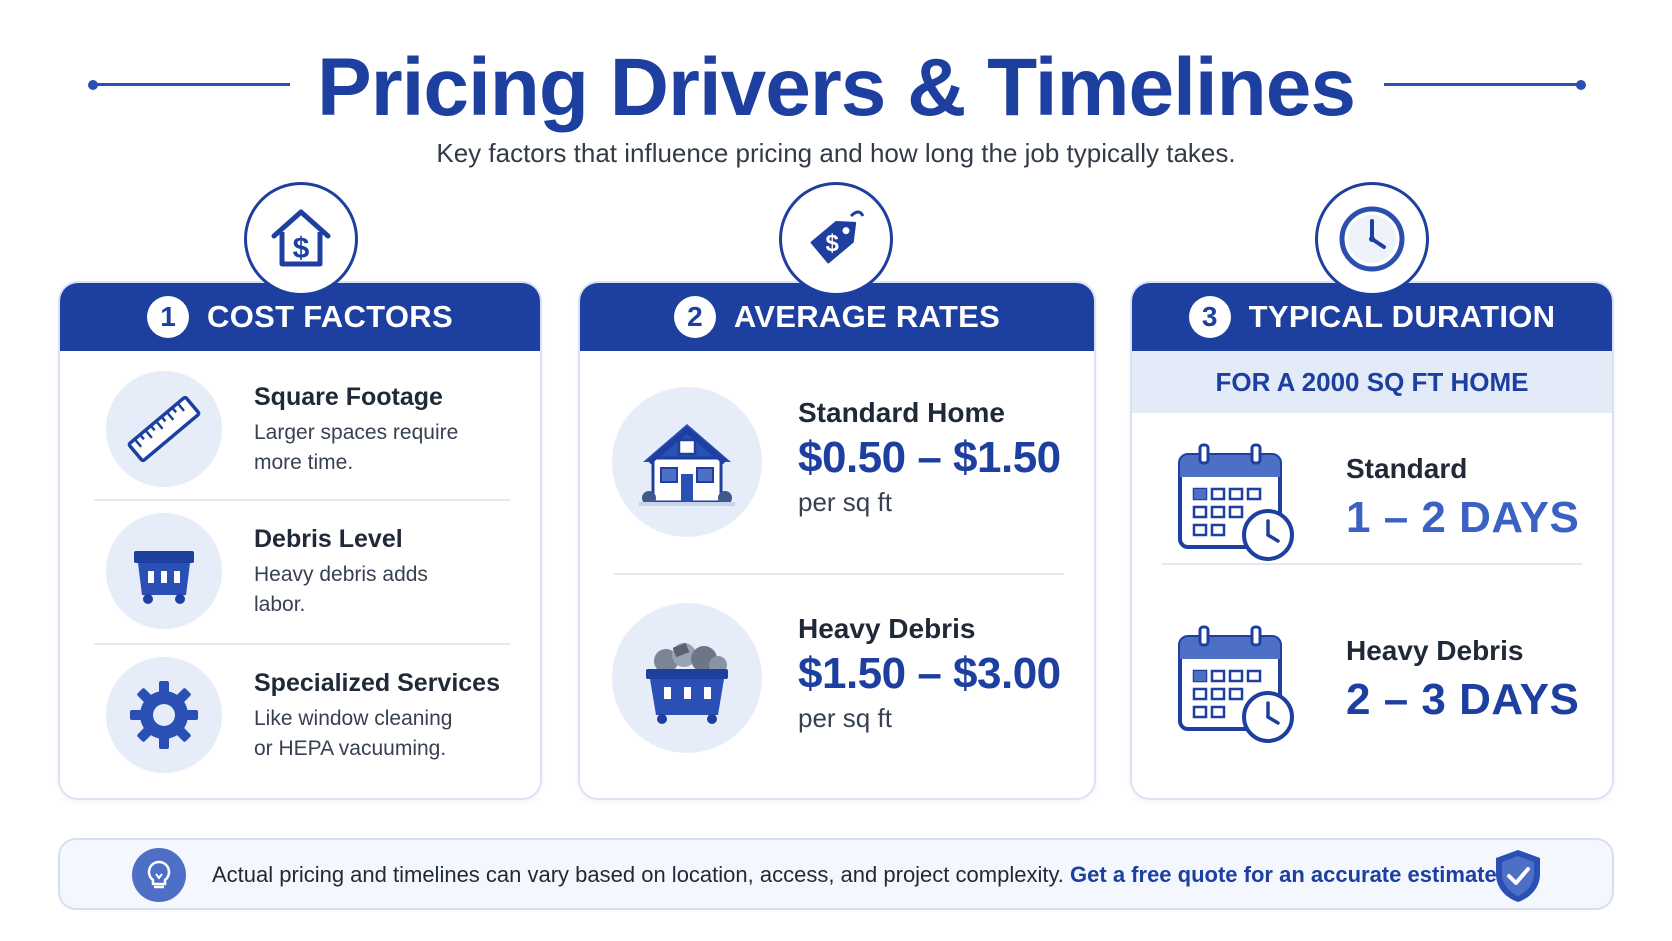 The image size is (1672, 941). I want to click on page-title: Pricing Drivers & Timelines, so click(836, 87).